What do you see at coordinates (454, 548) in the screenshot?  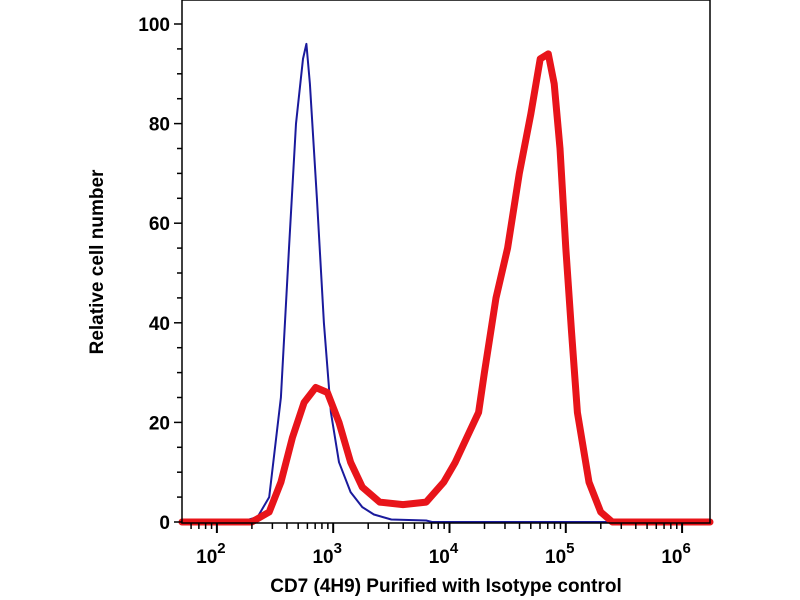 I see `x-tick-exponent: 4` at bounding box center [454, 548].